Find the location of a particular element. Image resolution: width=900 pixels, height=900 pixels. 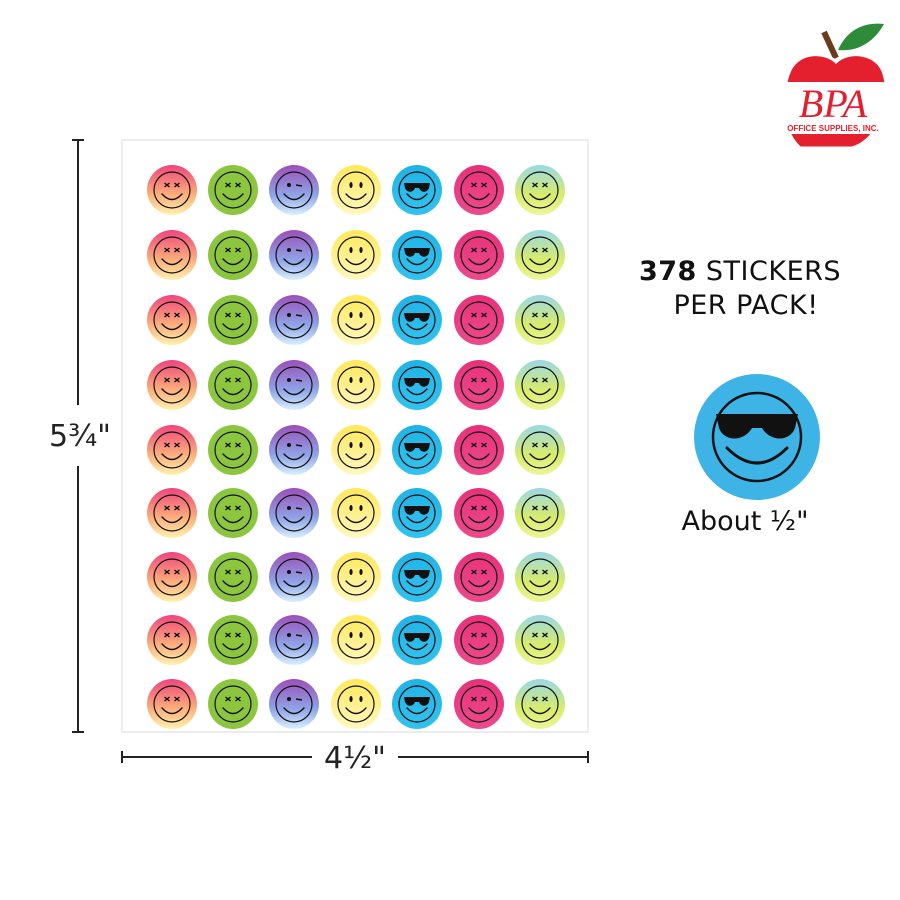

logo-stem is located at coordinates (830, 45).